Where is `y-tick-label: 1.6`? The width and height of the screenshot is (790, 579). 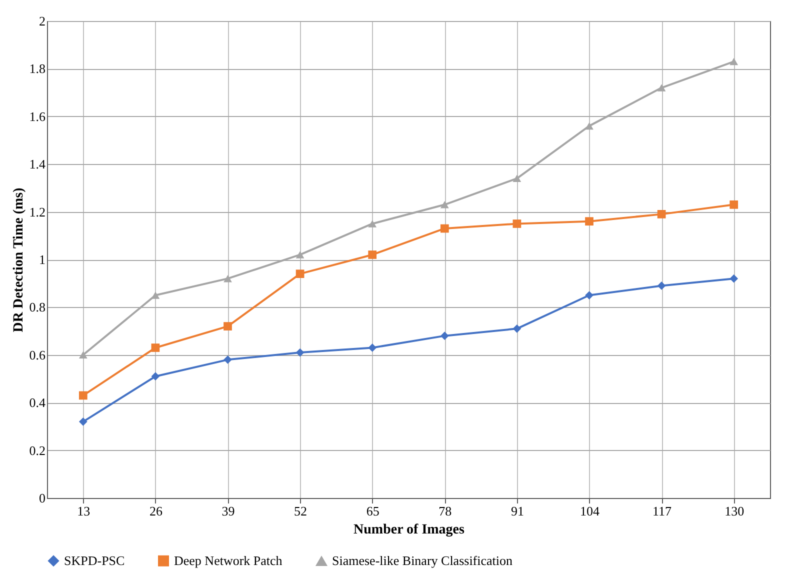 y-tick-label: 1.6 is located at coordinates (37, 116).